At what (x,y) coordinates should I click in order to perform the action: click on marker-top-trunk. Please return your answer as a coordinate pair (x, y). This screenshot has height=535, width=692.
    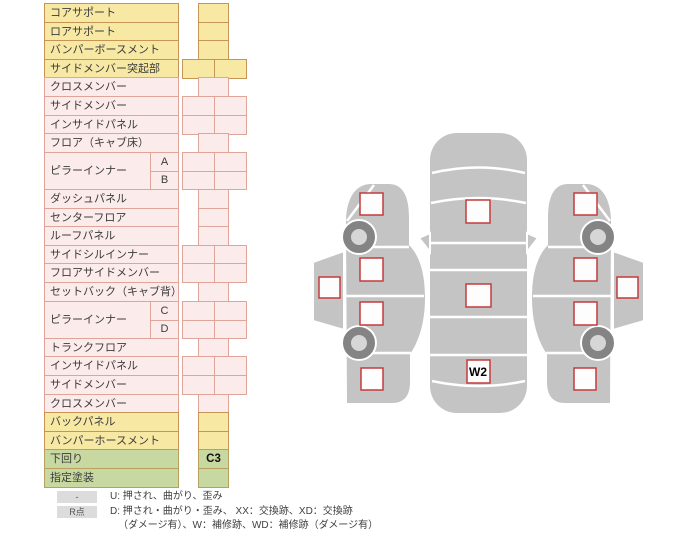
    Looking at the image, I should click on (478, 371).